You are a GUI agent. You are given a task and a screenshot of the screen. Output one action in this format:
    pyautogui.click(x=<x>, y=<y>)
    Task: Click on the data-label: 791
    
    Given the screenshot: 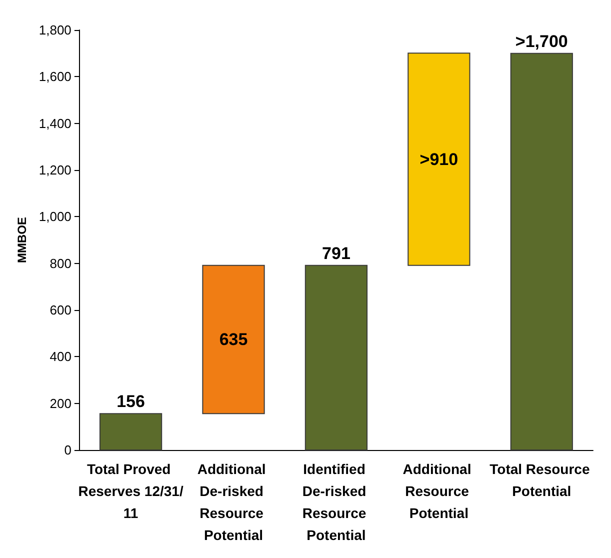 What is the action you would take?
    pyautogui.click(x=336, y=253)
    